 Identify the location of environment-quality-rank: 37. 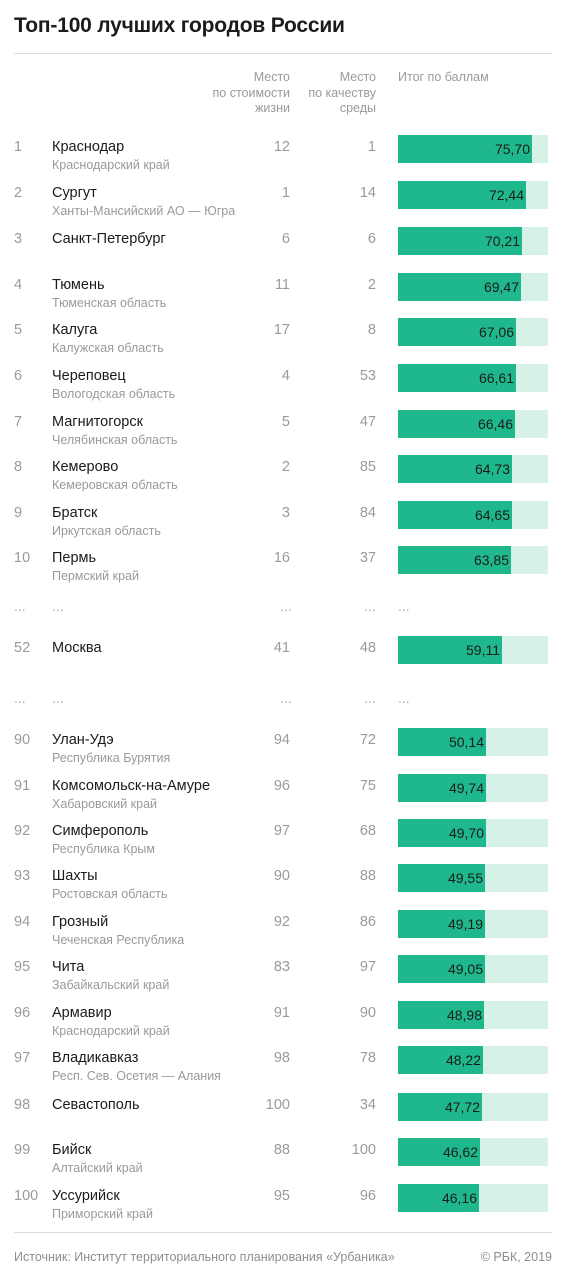
(367, 558).